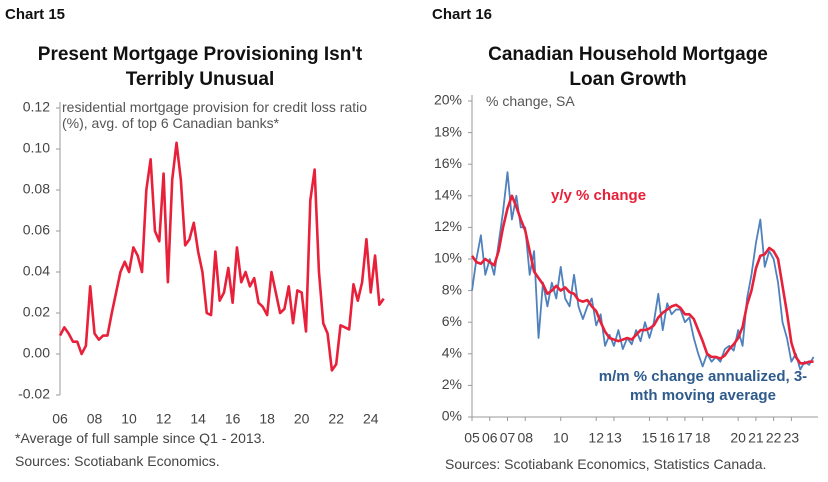  I want to click on x-tick-label: 07, so click(508, 438).